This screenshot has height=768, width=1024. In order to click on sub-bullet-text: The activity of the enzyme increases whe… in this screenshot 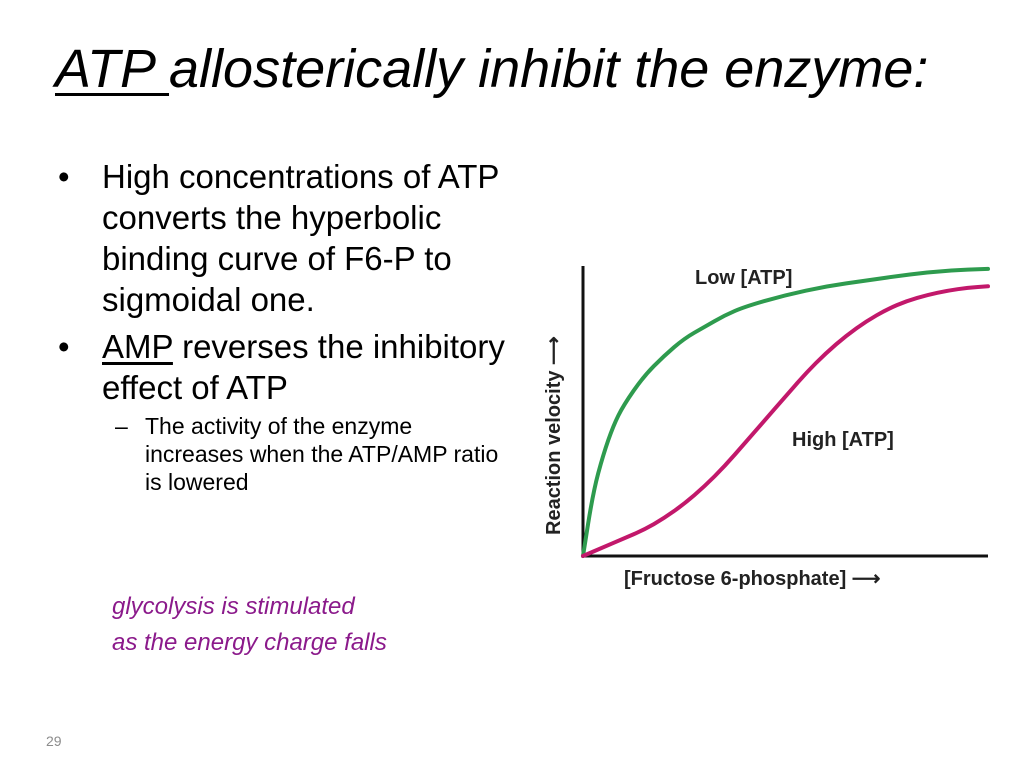, I will do `click(322, 454)`.